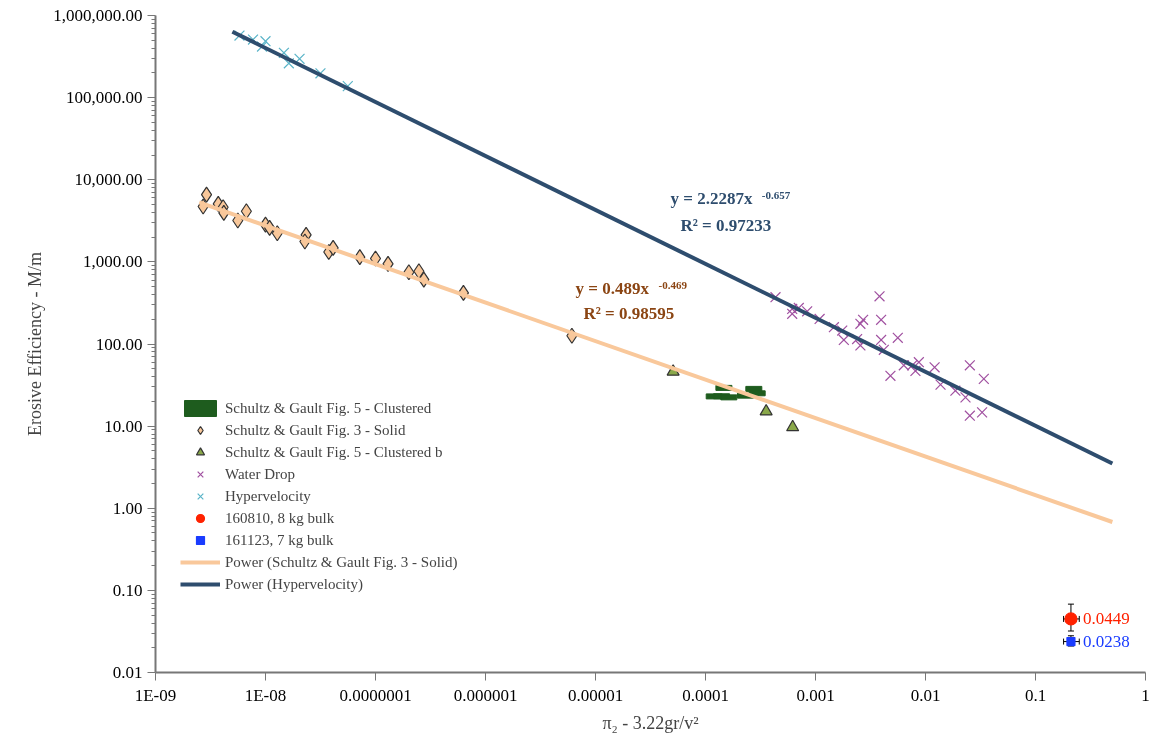 The image size is (1157, 744). I want to click on legend-label: 161123, 7 kg bulk, so click(279, 540).